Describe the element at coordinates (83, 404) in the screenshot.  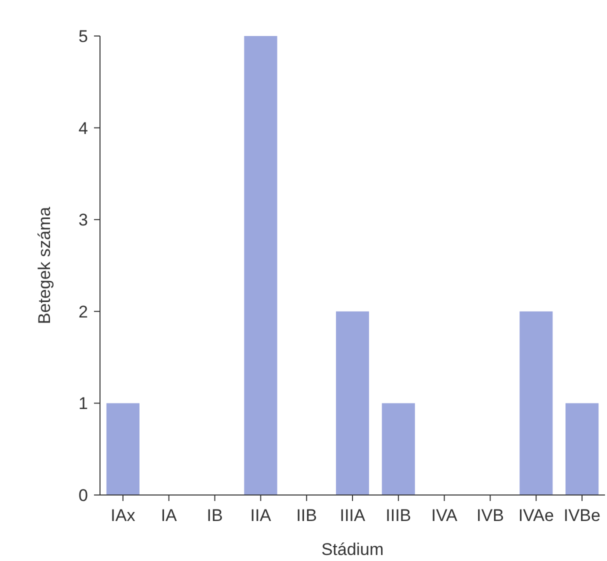
I see `y-tick-label: 1` at that location.